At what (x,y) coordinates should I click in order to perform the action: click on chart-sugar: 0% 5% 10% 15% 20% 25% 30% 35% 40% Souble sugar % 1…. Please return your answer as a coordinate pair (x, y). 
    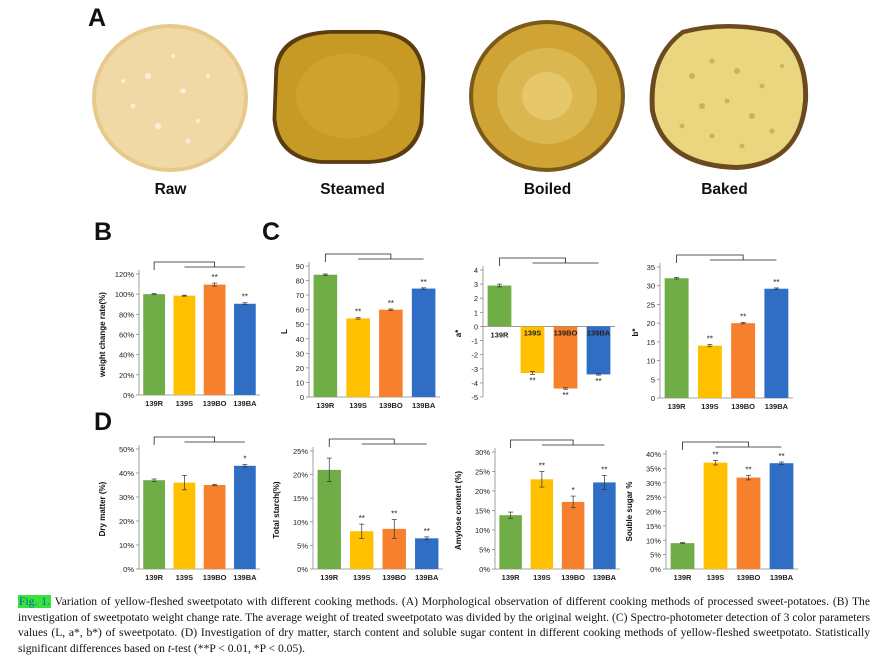
    Looking at the image, I should click on (711, 511).